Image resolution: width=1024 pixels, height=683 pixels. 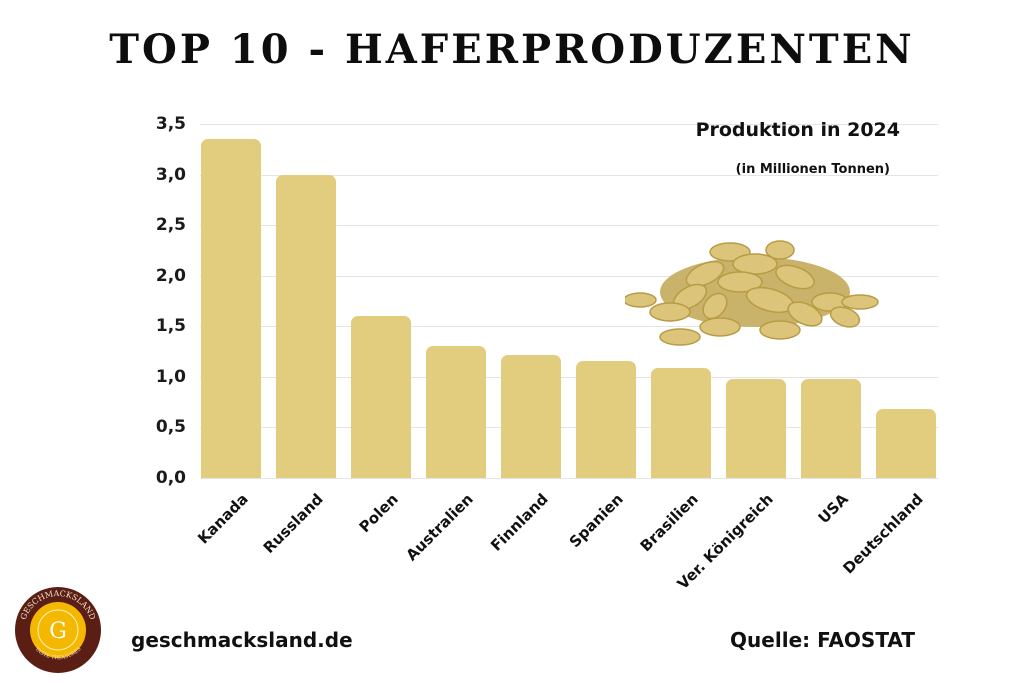 What do you see at coordinates (242, 640) in the screenshot?
I see `website-link: geschmacksland.de` at bounding box center [242, 640].